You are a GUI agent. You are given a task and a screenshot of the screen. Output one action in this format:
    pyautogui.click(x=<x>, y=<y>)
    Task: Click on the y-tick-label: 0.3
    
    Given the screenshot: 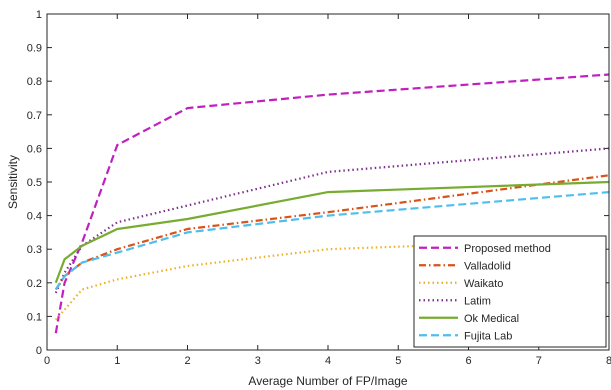 What is the action you would take?
    pyautogui.click(x=34, y=250)
    